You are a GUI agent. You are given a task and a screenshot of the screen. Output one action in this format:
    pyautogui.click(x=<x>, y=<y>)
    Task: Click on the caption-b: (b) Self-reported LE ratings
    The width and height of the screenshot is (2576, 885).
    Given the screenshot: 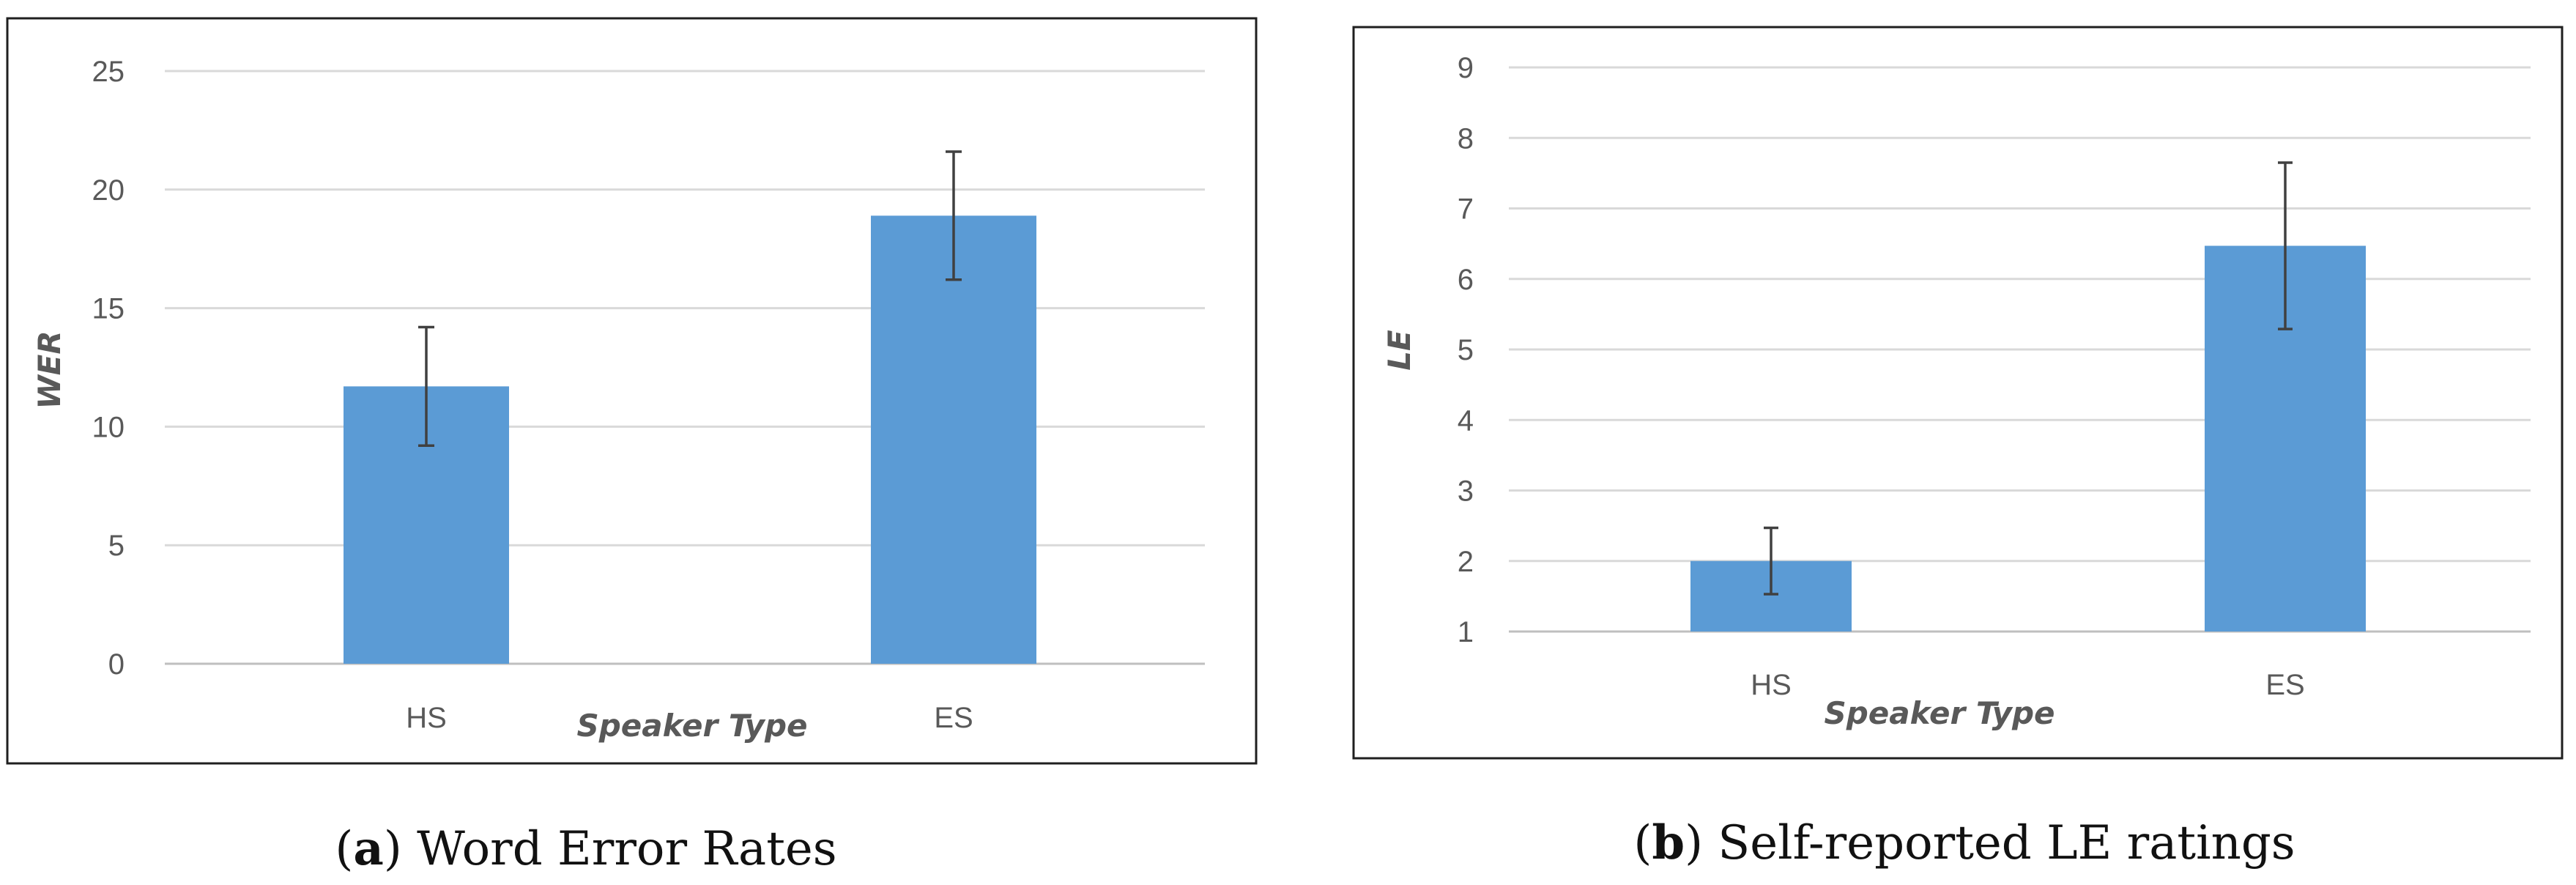 What is the action you would take?
    pyautogui.click(x=1964, y=842)
    